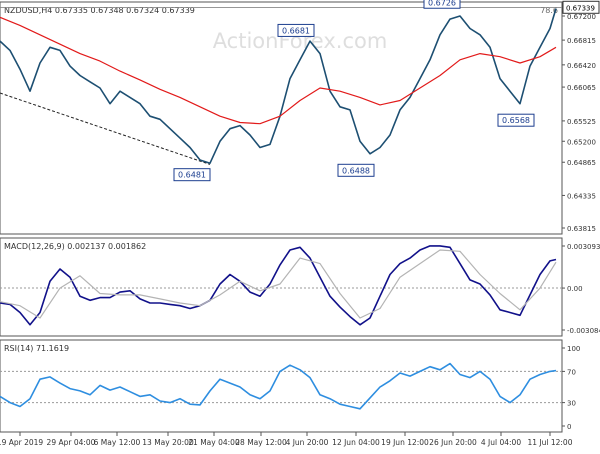 This screenshot has width=600, height=454. I want to click on x-tick-label: 4 Jul 04:00, so click(501, 442).